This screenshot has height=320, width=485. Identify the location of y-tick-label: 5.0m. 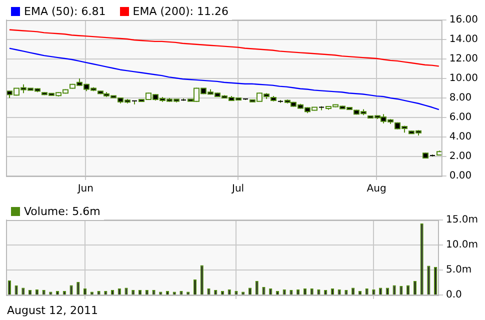
(459, 270).